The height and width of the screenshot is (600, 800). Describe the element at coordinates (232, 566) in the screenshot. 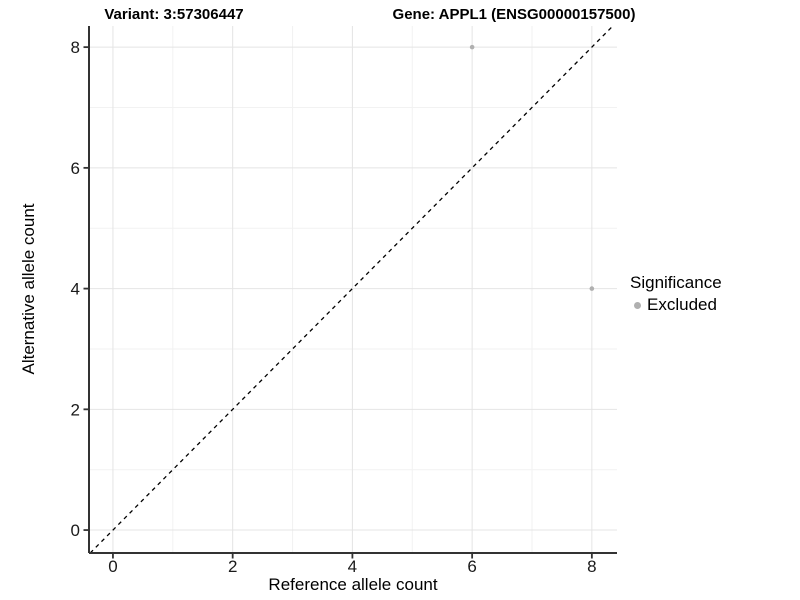

I see `x-tick-label: 2` at that location.